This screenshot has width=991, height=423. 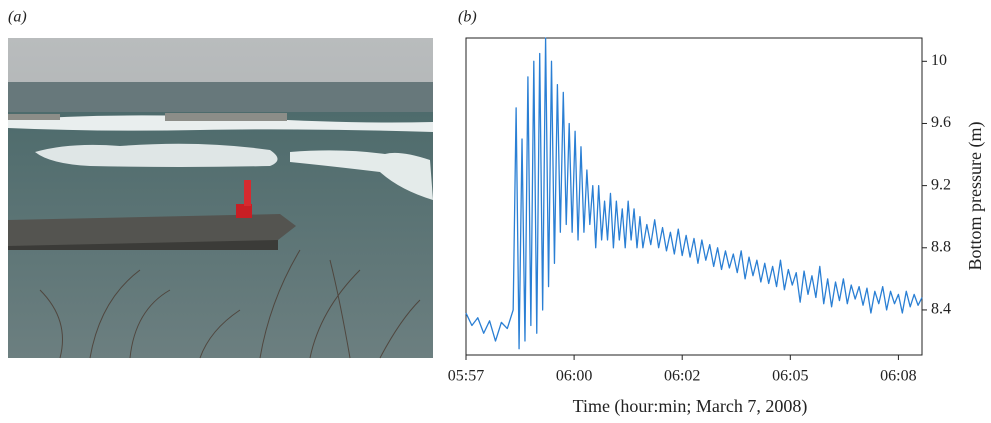 What do you see at coordinates (941, 246) in the screenshot?
I see `y-tick-label: 8.8` at bounding box center [941, 246].